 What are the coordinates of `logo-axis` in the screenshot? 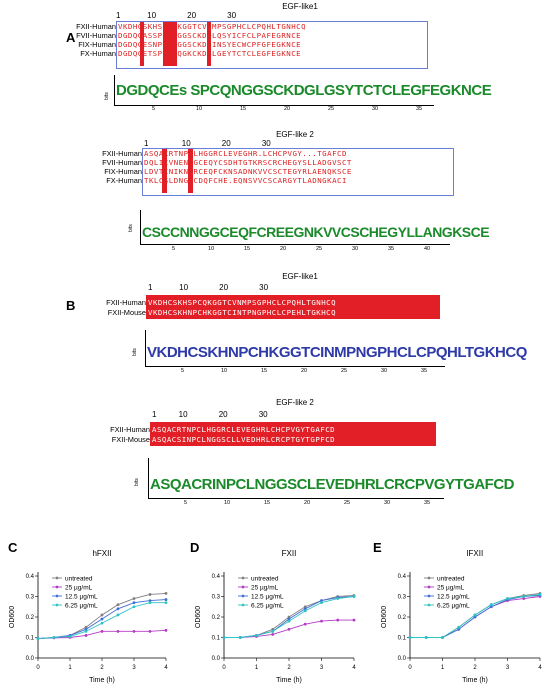 It's located at (114, 90).